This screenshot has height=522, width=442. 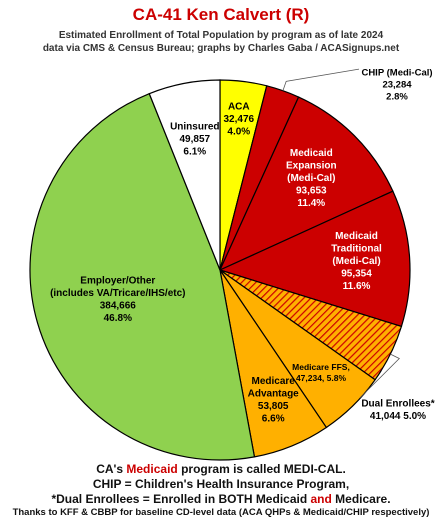 I want to click on data-label-medicaid_traditional: Traditional, so click(x=356, y=249).